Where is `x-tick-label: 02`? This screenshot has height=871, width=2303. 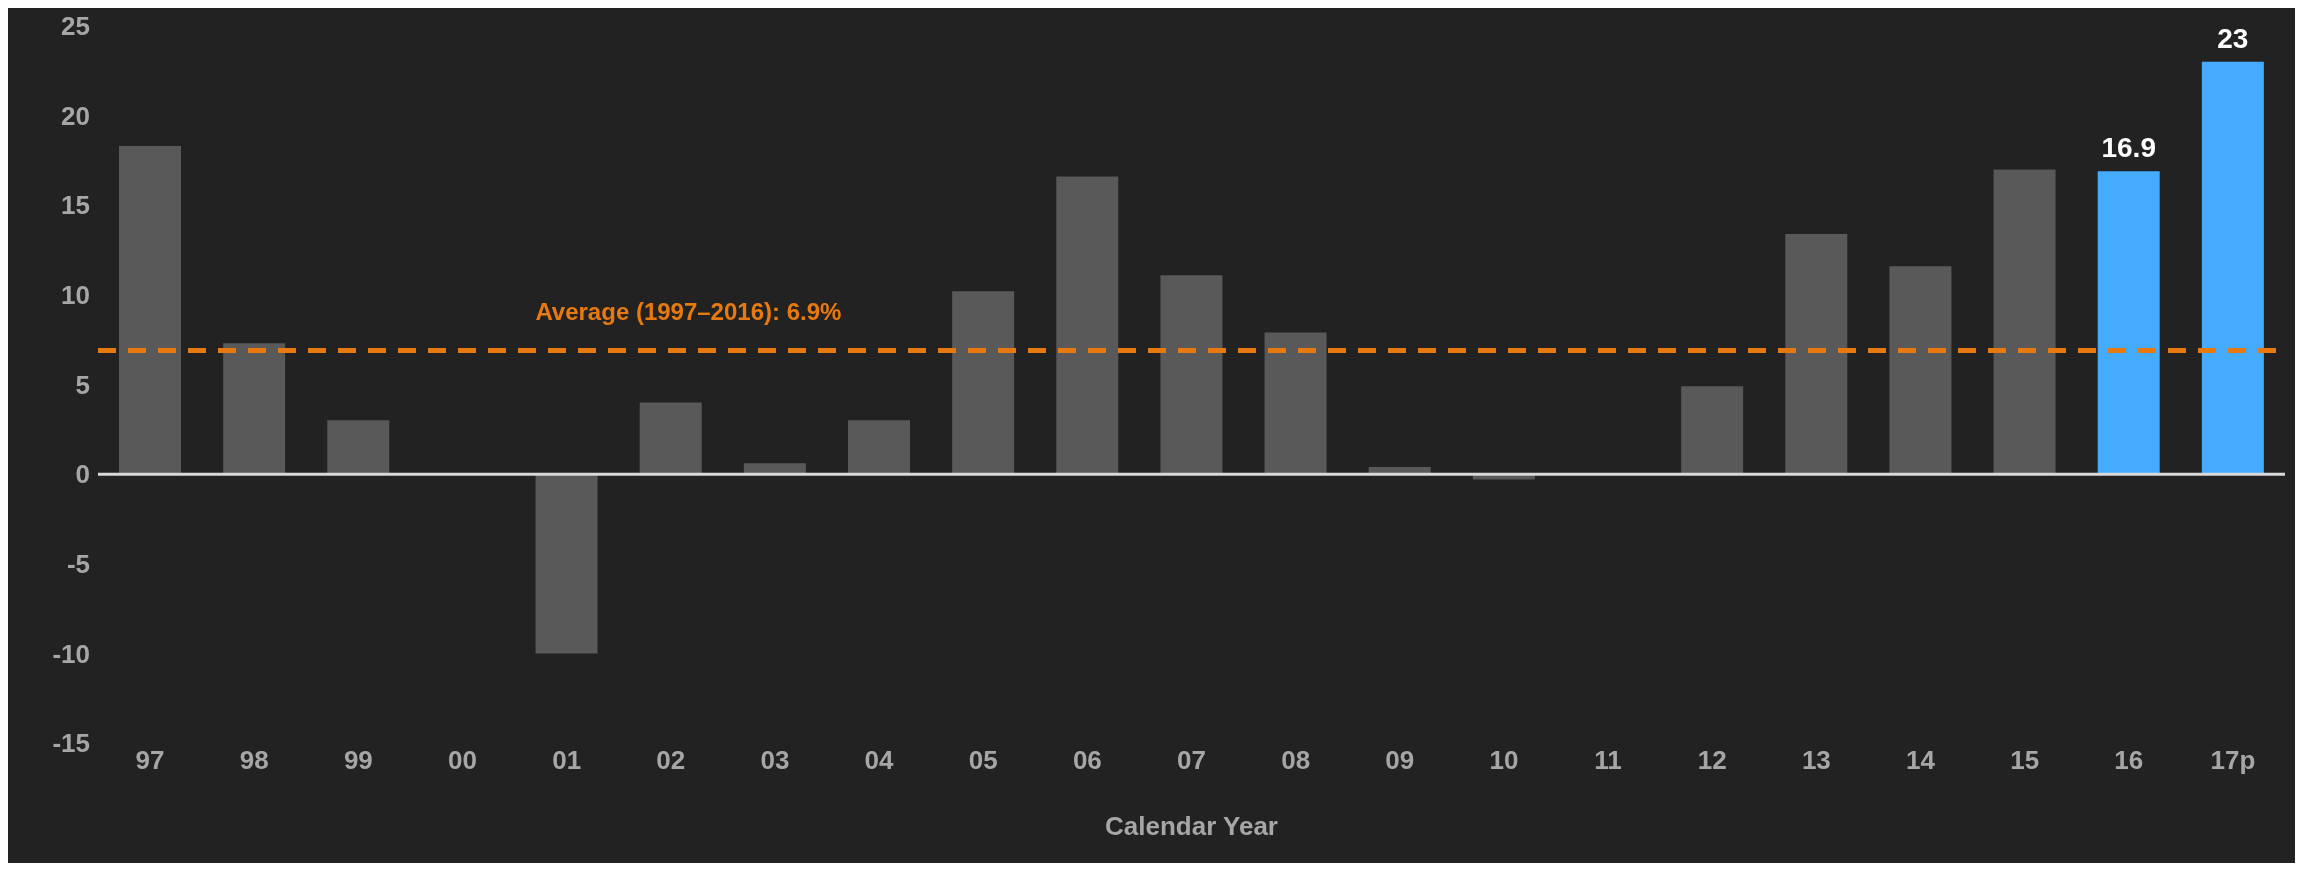 x-tick-label: 02 is located at coordinates (671, 760).